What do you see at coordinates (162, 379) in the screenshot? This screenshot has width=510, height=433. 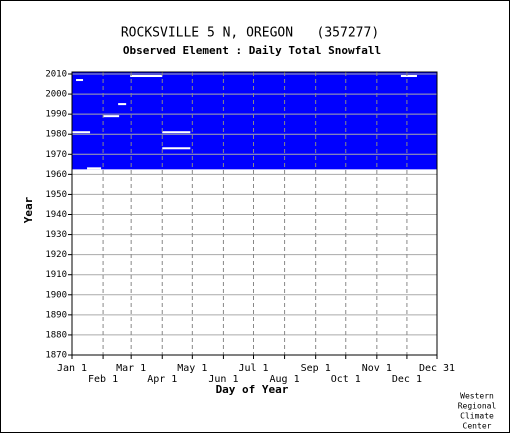 I see `x-tick-label: Apr 1` at bounding box center [162, 379].